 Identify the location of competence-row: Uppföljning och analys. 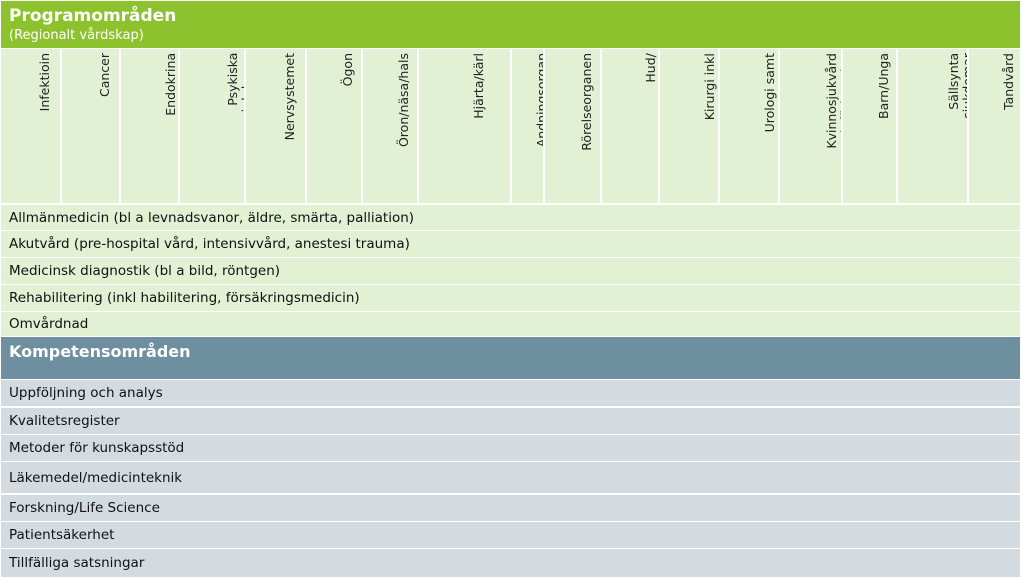
(510, 393).